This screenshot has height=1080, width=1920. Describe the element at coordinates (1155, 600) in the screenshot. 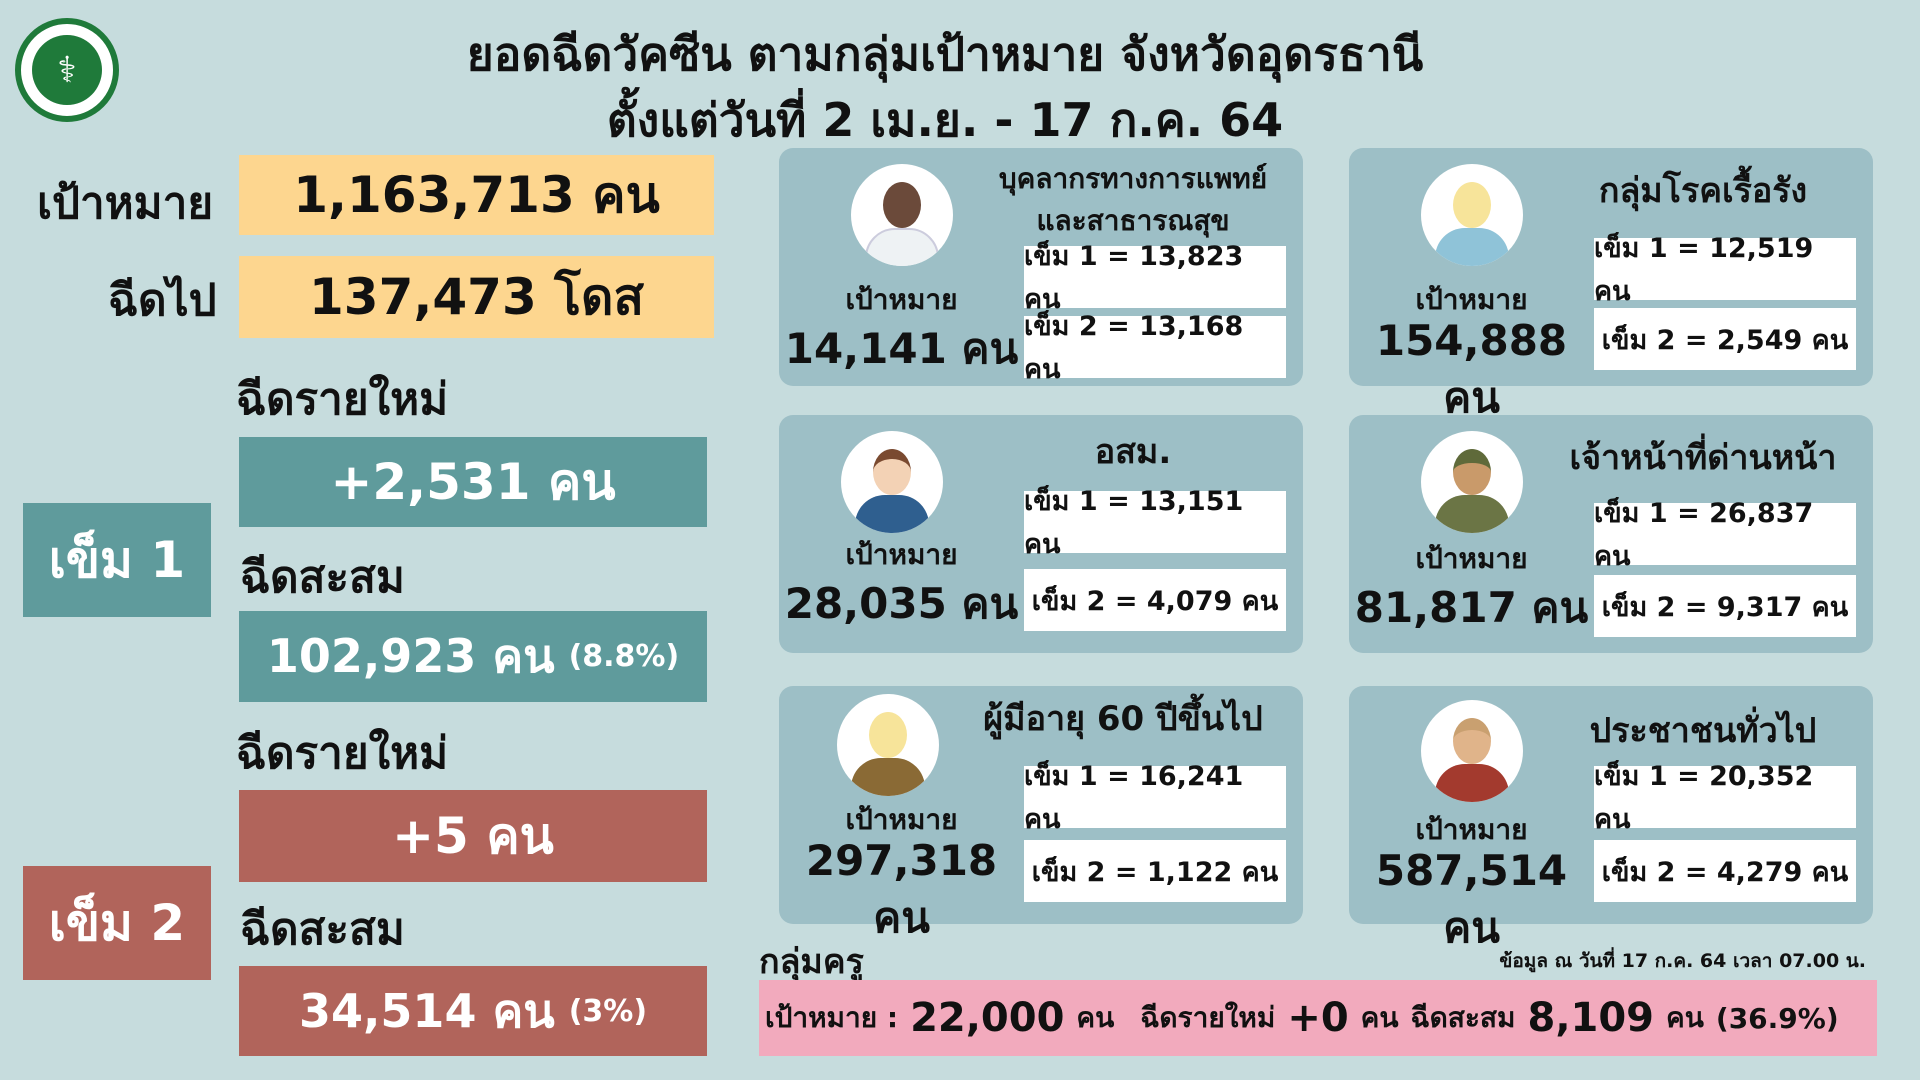

I see `dose2-count: เข็ม 2 = 4,079 คน` at that location.